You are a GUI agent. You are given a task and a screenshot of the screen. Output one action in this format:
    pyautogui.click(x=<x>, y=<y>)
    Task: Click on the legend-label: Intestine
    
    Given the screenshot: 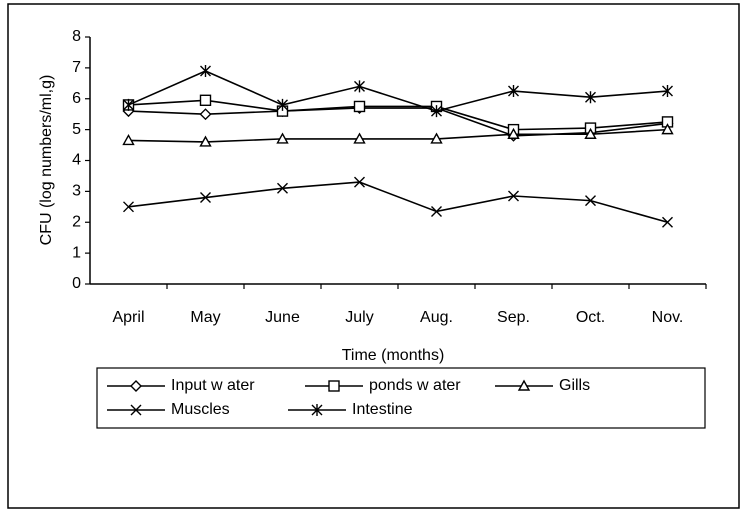 What is the action you would take?
    pyautogui.click(x=382, y=409)
    